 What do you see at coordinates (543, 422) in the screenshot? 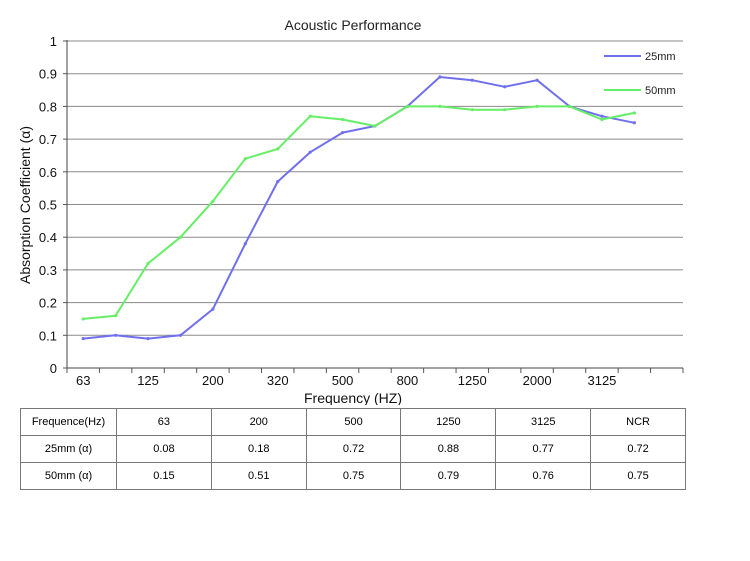
I see `table-cell: 3125` at bounding box center [543, 422].